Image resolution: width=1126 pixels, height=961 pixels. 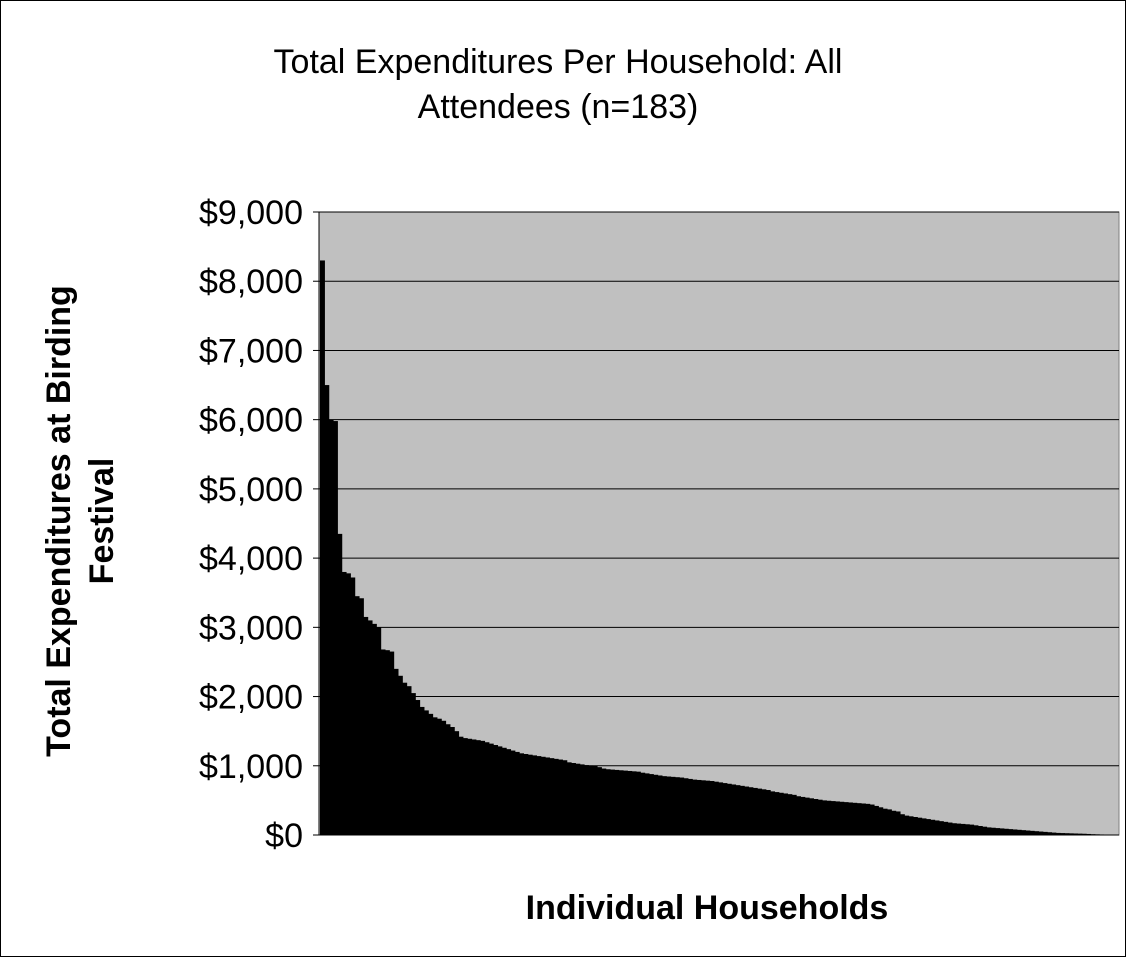 What do you see at coordinates (251, 282) in the screenshot?
I see `y-tick-label: $8,000` at bounding box center [251, 282].